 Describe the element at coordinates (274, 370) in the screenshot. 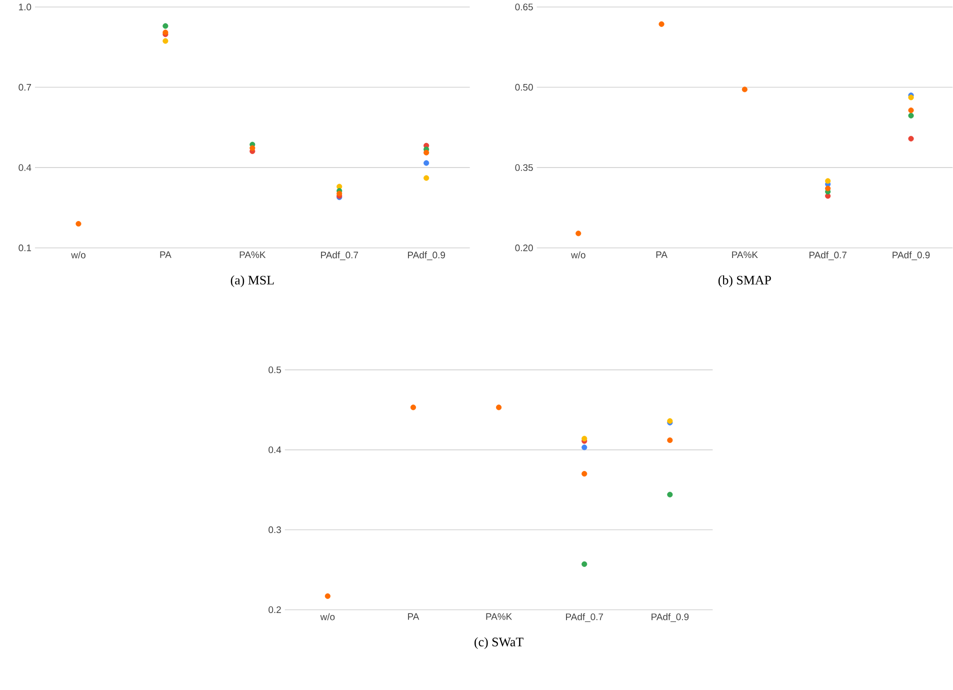

I see `y-tick-label: 0.5` at that location.